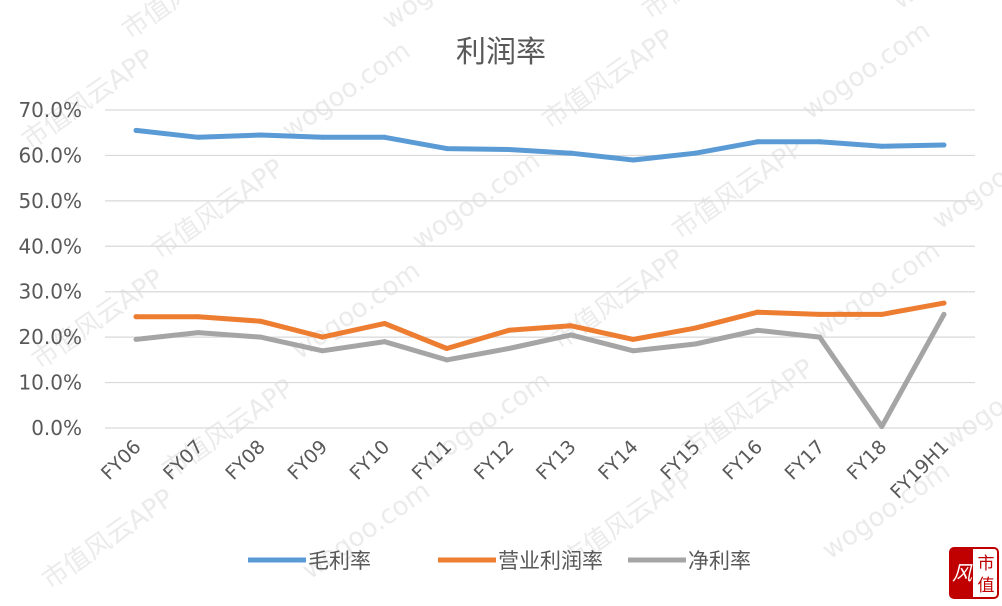  Describe the element at coordinates (56, 428) in the screenshot. I see `y-tick-label: 0.0%` at that location.